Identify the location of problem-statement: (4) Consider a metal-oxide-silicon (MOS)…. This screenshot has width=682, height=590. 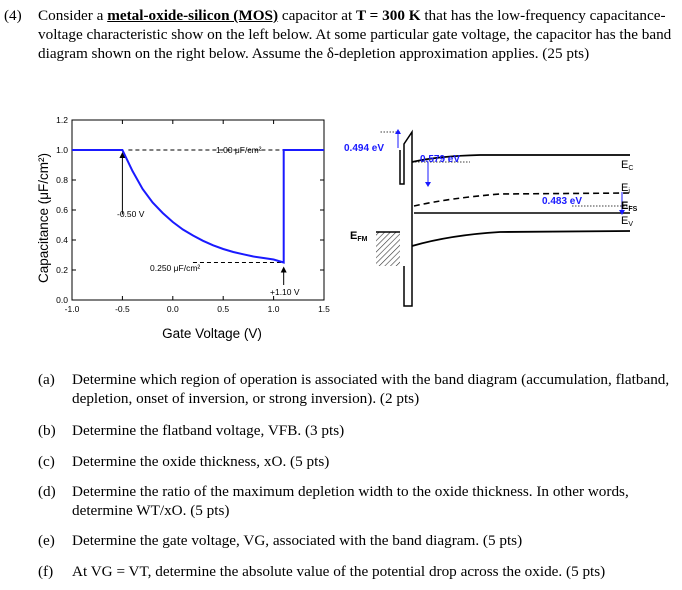
(339, 34).